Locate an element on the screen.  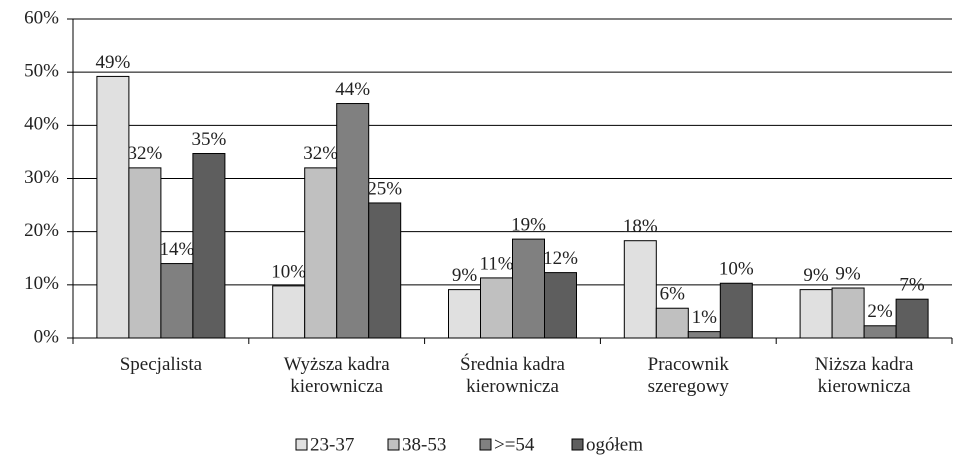
x-tick-label: Niższa kadra kierownicza is located at coordinates (864, 375).